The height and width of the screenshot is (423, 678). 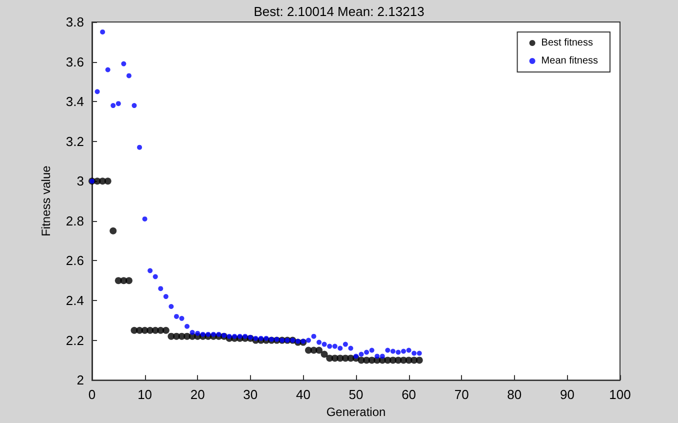 I want to click on x-tick-label: 30, so click(x=250, y=394).